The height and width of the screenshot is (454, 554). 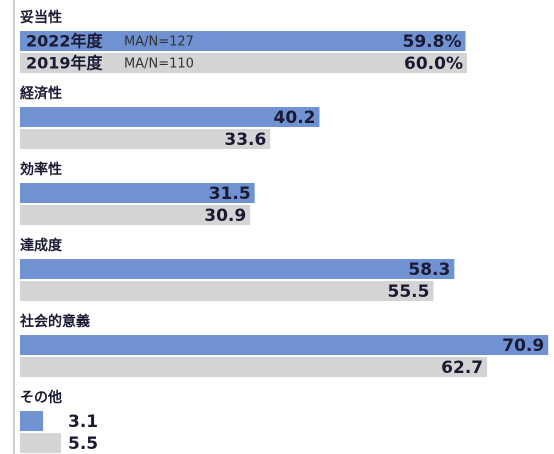 I want to click on value-label: 70.9, so click(x=523, y=346).